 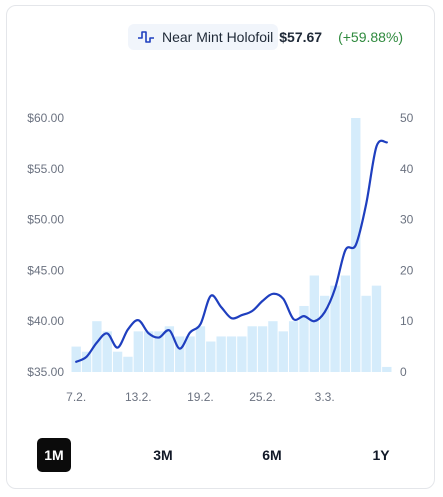 I want to click on x-tick-label: 25.2., so click(x=262, y=397).